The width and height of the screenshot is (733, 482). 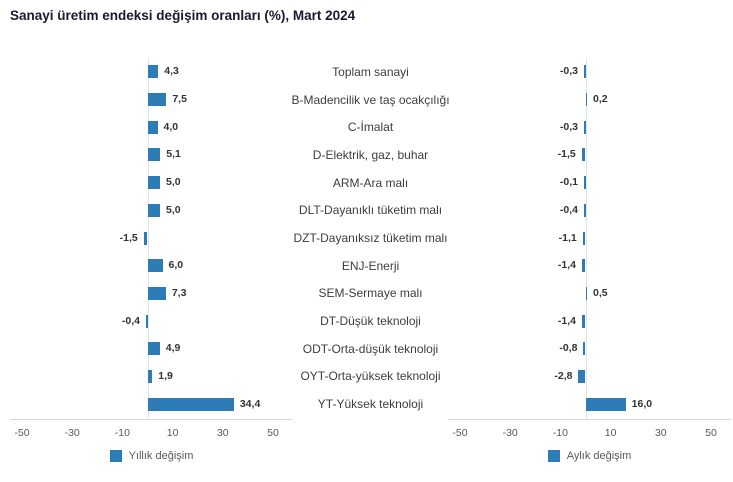 I want to click on category-row: YT-Yüksek teknoloji, so click(x=370, y=404).